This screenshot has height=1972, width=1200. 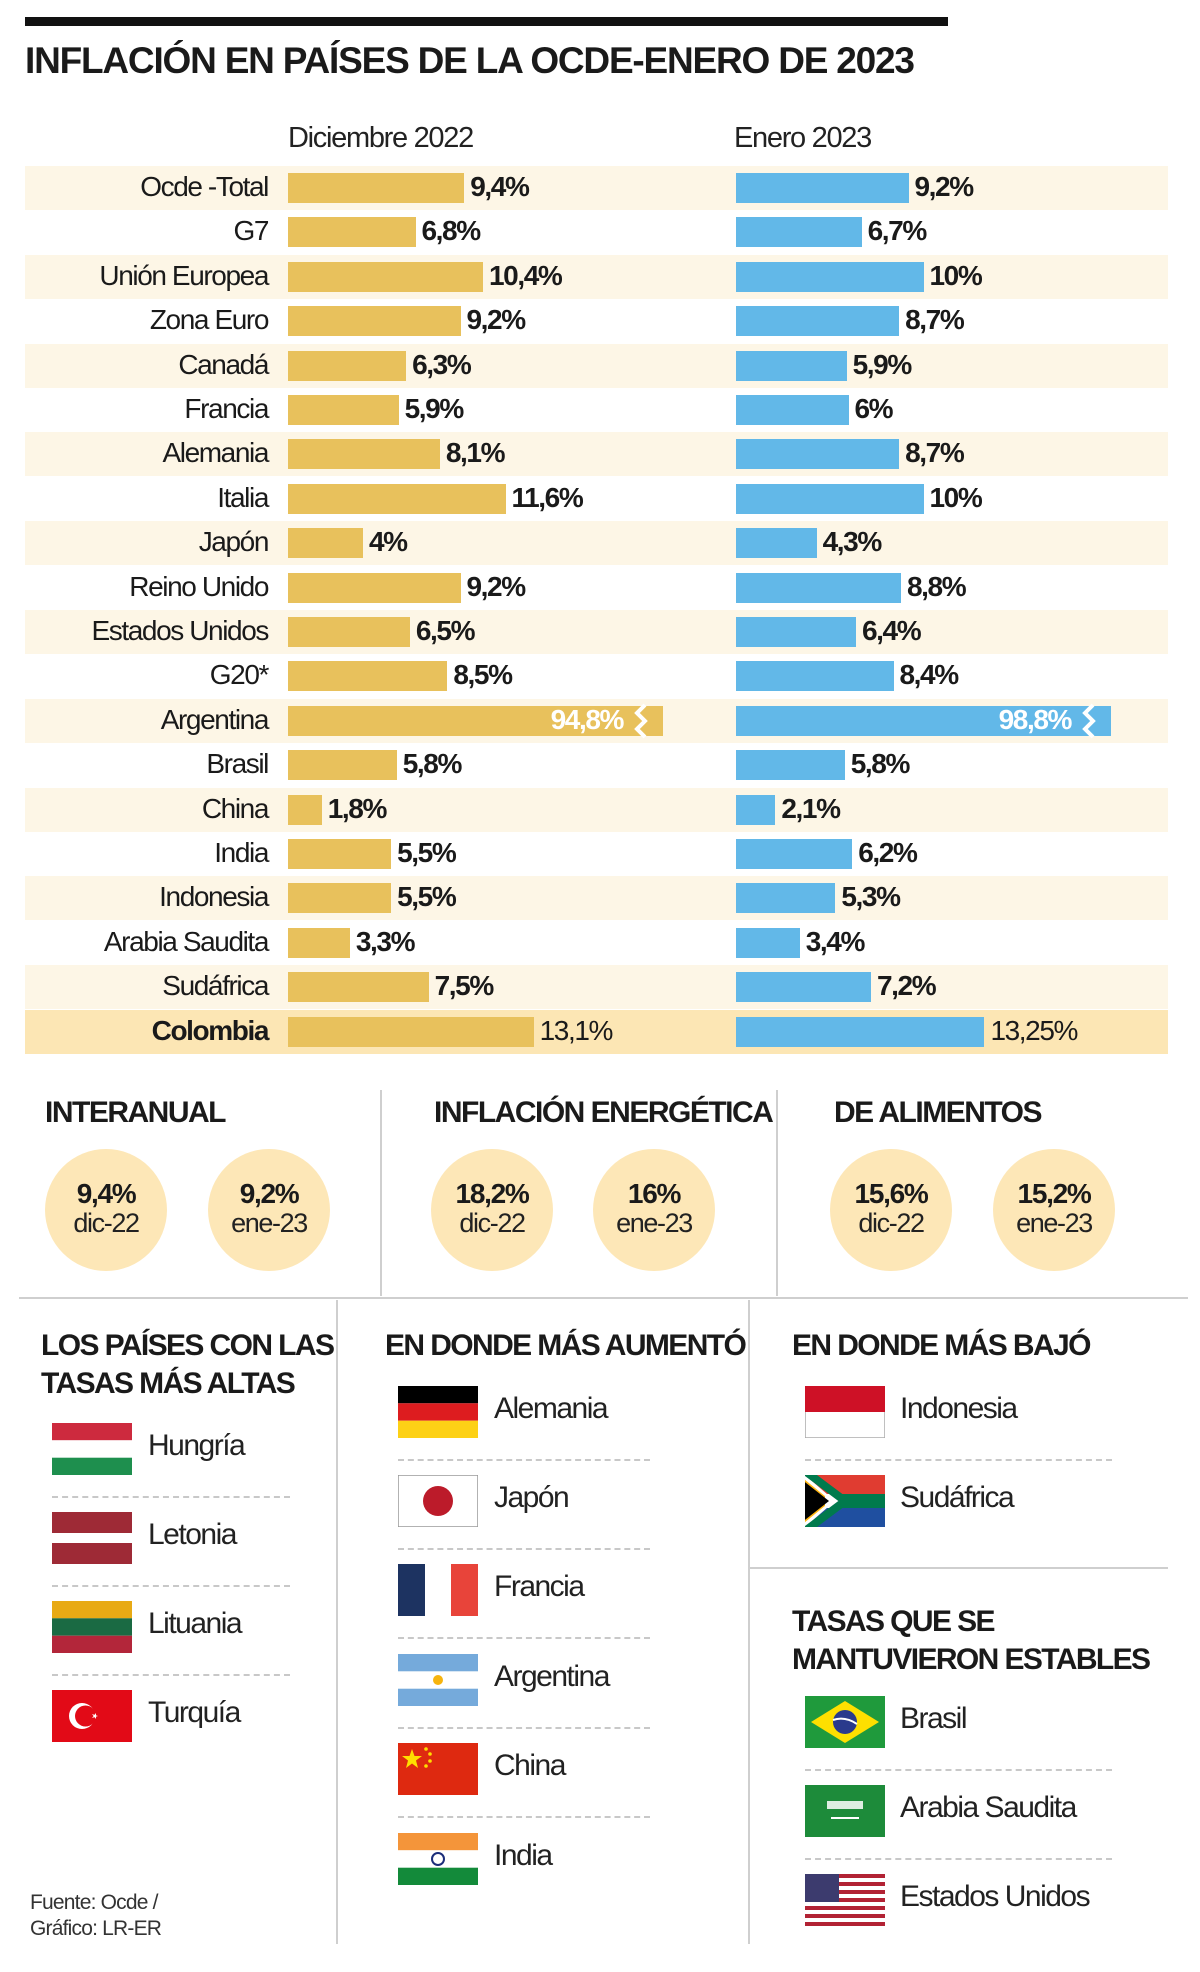 I want to click on value-label: 6%, so click(x=874, y=408).